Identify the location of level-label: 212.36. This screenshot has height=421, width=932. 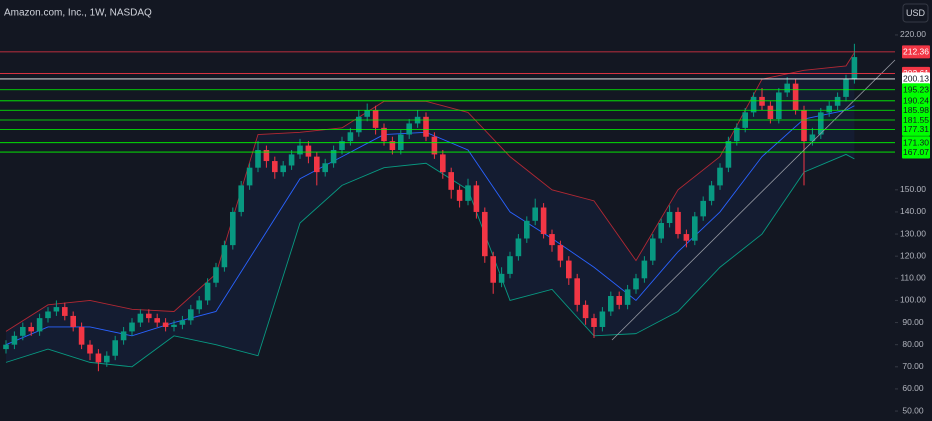
(916, 52).